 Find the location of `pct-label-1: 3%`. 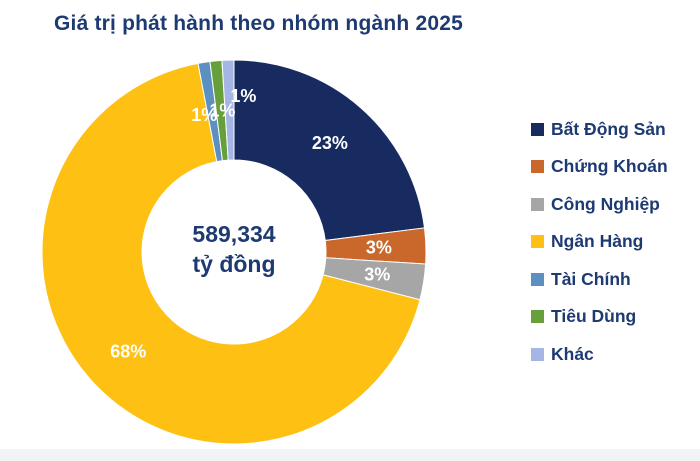

pct-label-1: 3% is located at coordinates (379, 247).